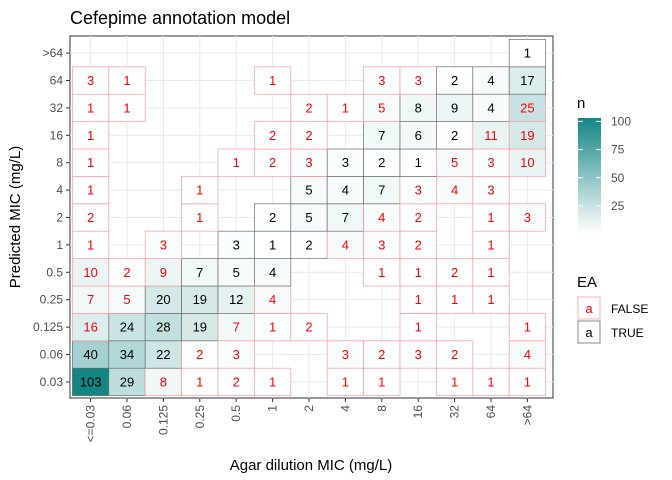 This screenshot has height=480, width=672. Describe the element at coordinates (91, 381) in the screenshot. I see `cell-value-label: 103` at that location.